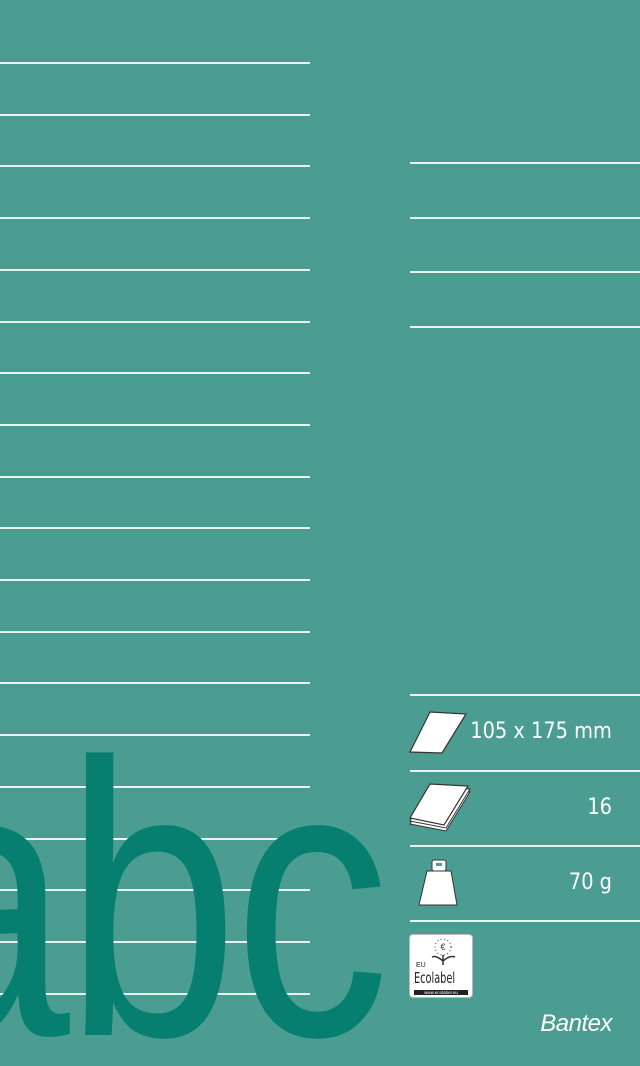 The width and height of the screenshot is (640, 1066). I want to click on flower-icon: €, so click(443, 951).